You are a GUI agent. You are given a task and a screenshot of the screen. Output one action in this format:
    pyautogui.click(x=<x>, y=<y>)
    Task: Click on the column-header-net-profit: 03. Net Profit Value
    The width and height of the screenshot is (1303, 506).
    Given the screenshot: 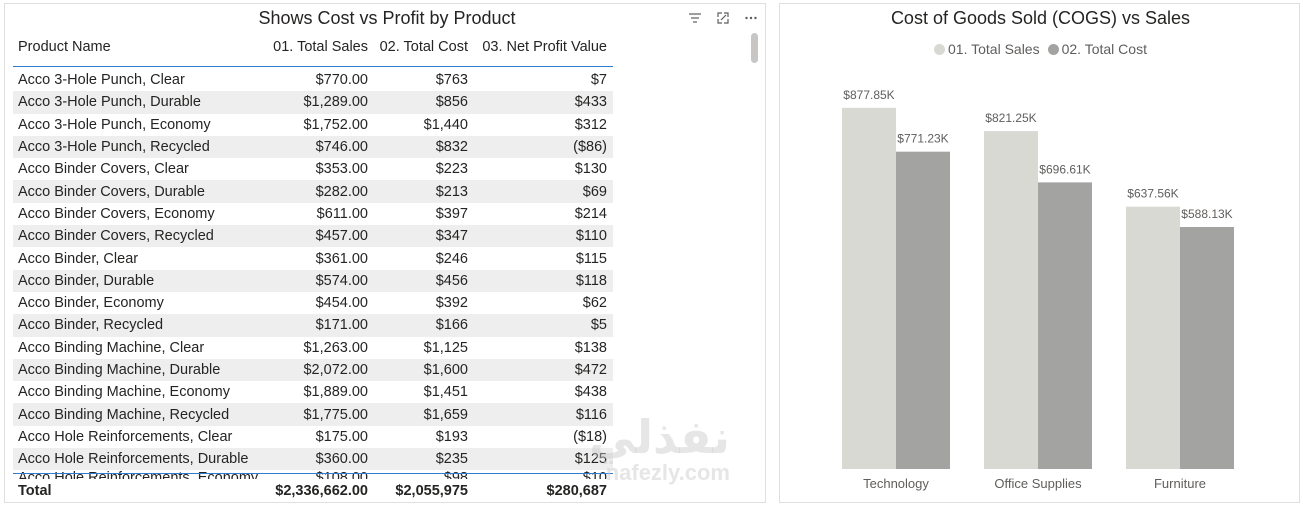 What is the action you would take?
    pyautogui.click(x=544, y=47)
    